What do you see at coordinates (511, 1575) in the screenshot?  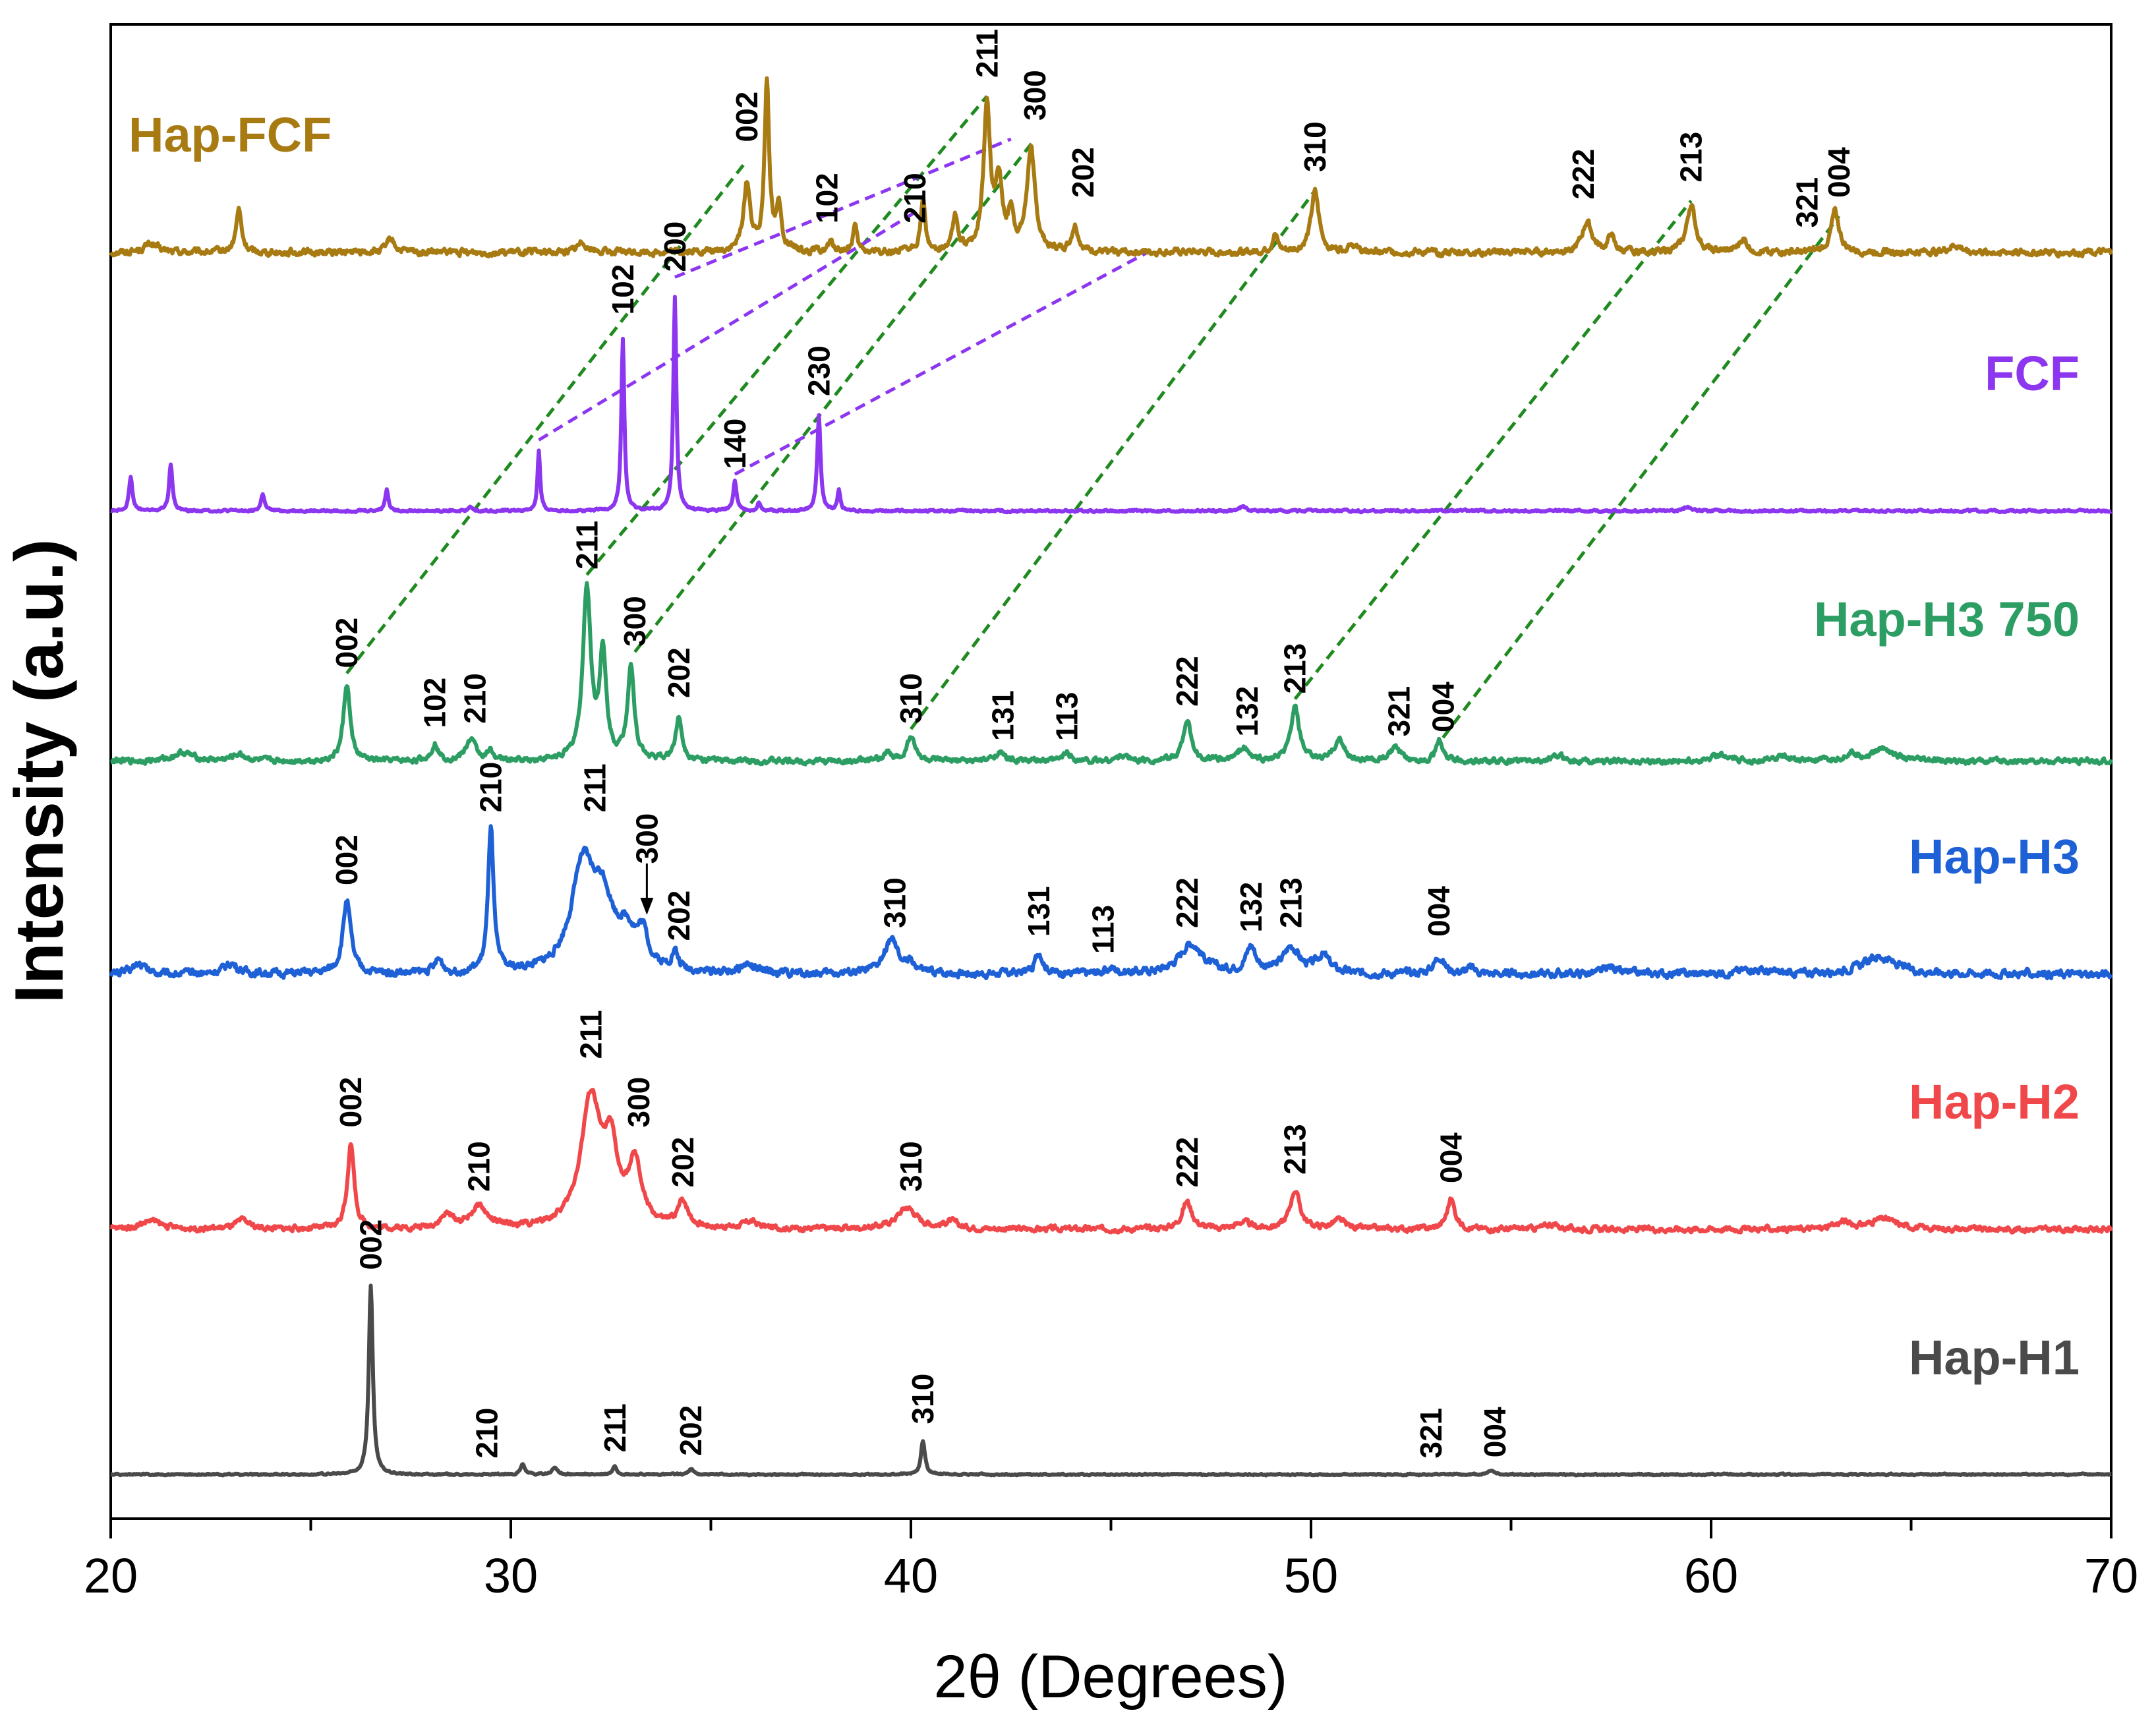 I see `x-tick-label: 30` at bounding box center [511, 1575].